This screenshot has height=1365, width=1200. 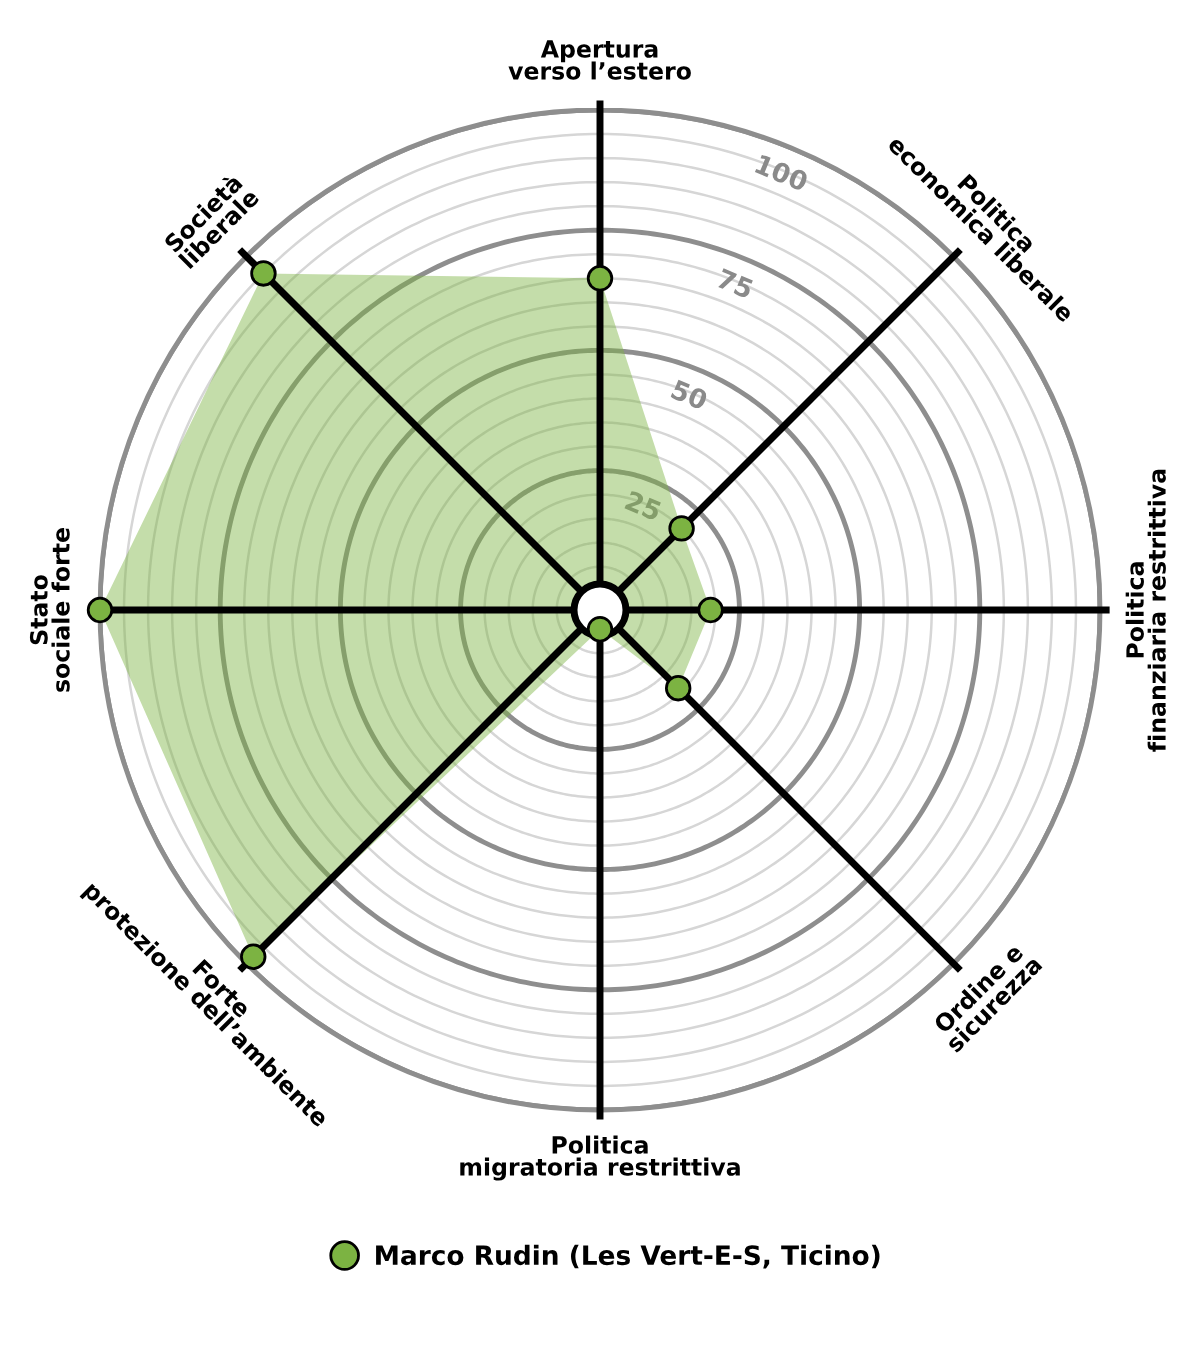 What do you see at coordinates (782, 172) in the screenshot?
I see `y-tick-label: 100` at bounding box center [782, 172].